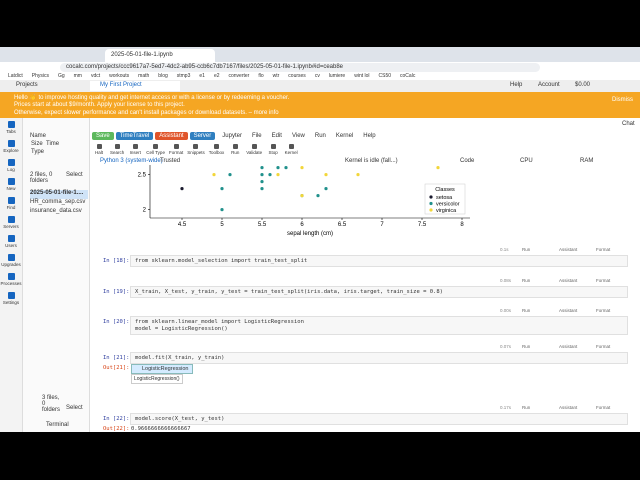 The width and height of the screenshot is (640, 480). What do you see at coordinates (408, 76) in the screenshot?
I see `bookmark: coCalc` at bounding box center [408, 76].